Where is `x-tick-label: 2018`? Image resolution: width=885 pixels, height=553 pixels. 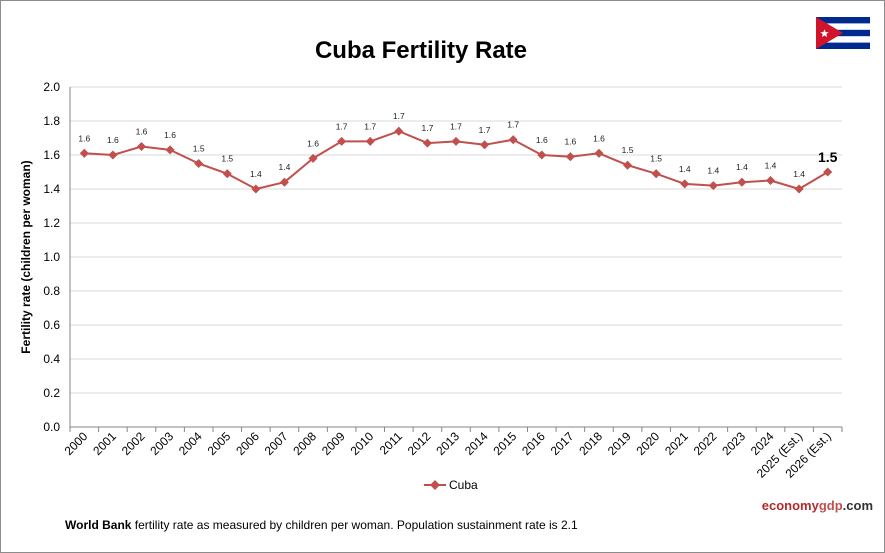
x-tick-label: 2018 is located at coordinates (590, 443).